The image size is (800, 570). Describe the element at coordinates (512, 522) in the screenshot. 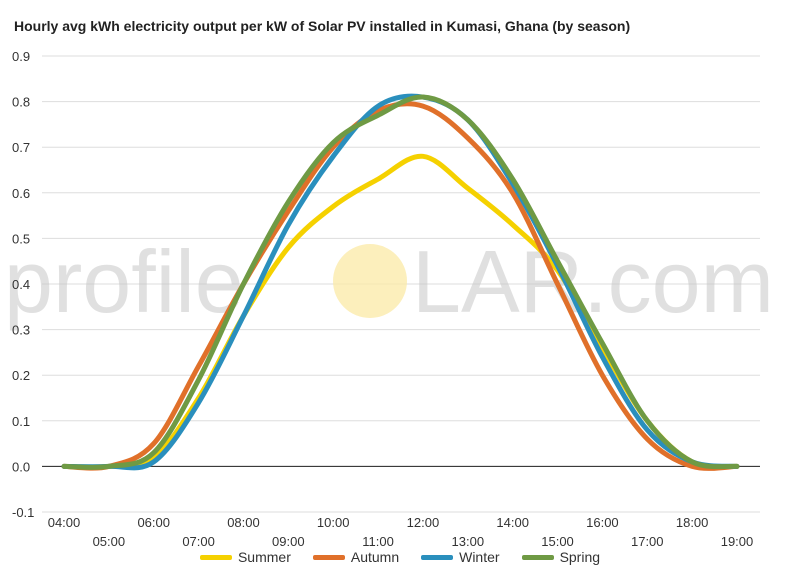

I see `x-tick-label: 14:00` at that location.